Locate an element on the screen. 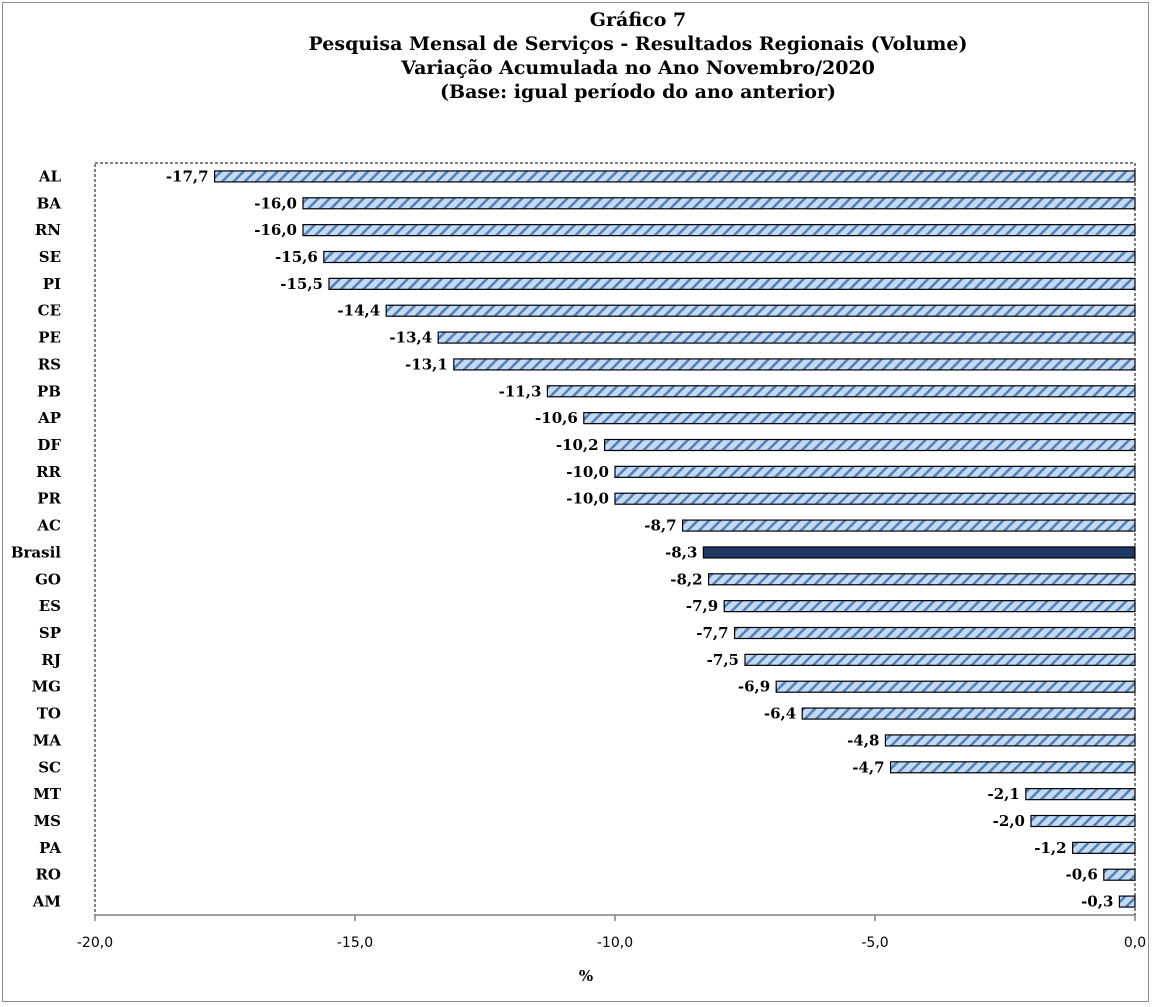 The width and height of the screenshot is (1154, 1007). bar-brasil is located at coordinates (919, 552).